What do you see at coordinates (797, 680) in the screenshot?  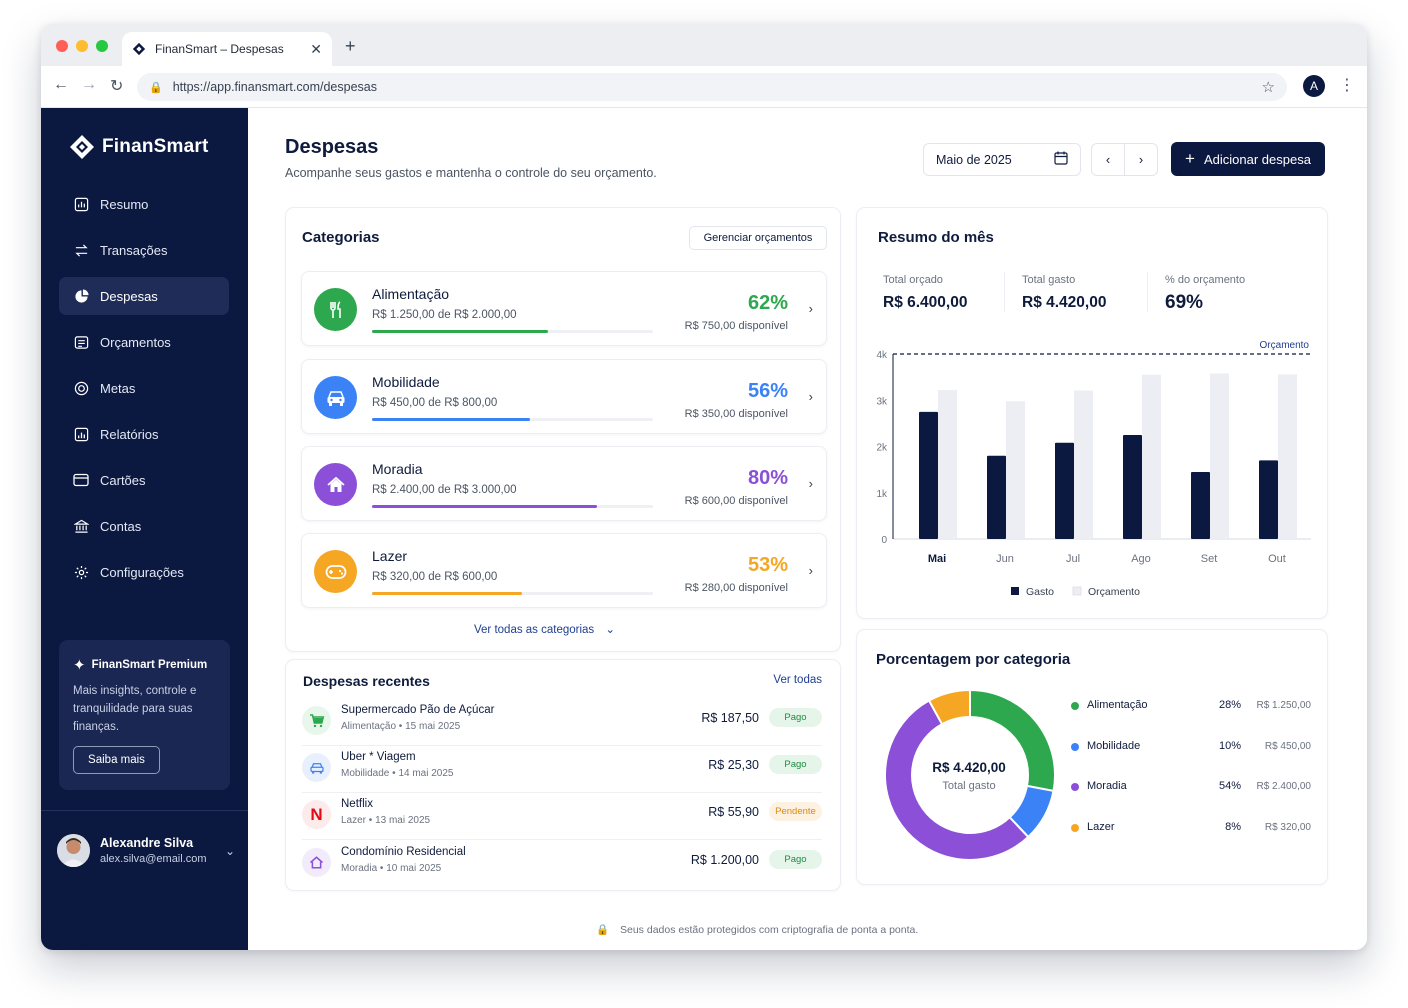 I see `see-all-expenses-link: Ver todas` at bounding box center [797, 680].